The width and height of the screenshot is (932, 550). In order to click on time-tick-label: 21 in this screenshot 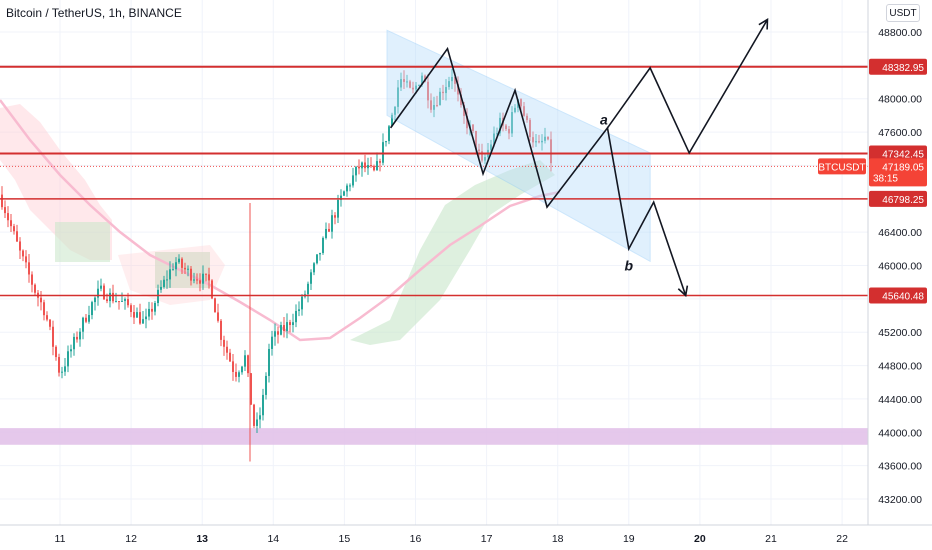, I will do `click(771, 539)`.